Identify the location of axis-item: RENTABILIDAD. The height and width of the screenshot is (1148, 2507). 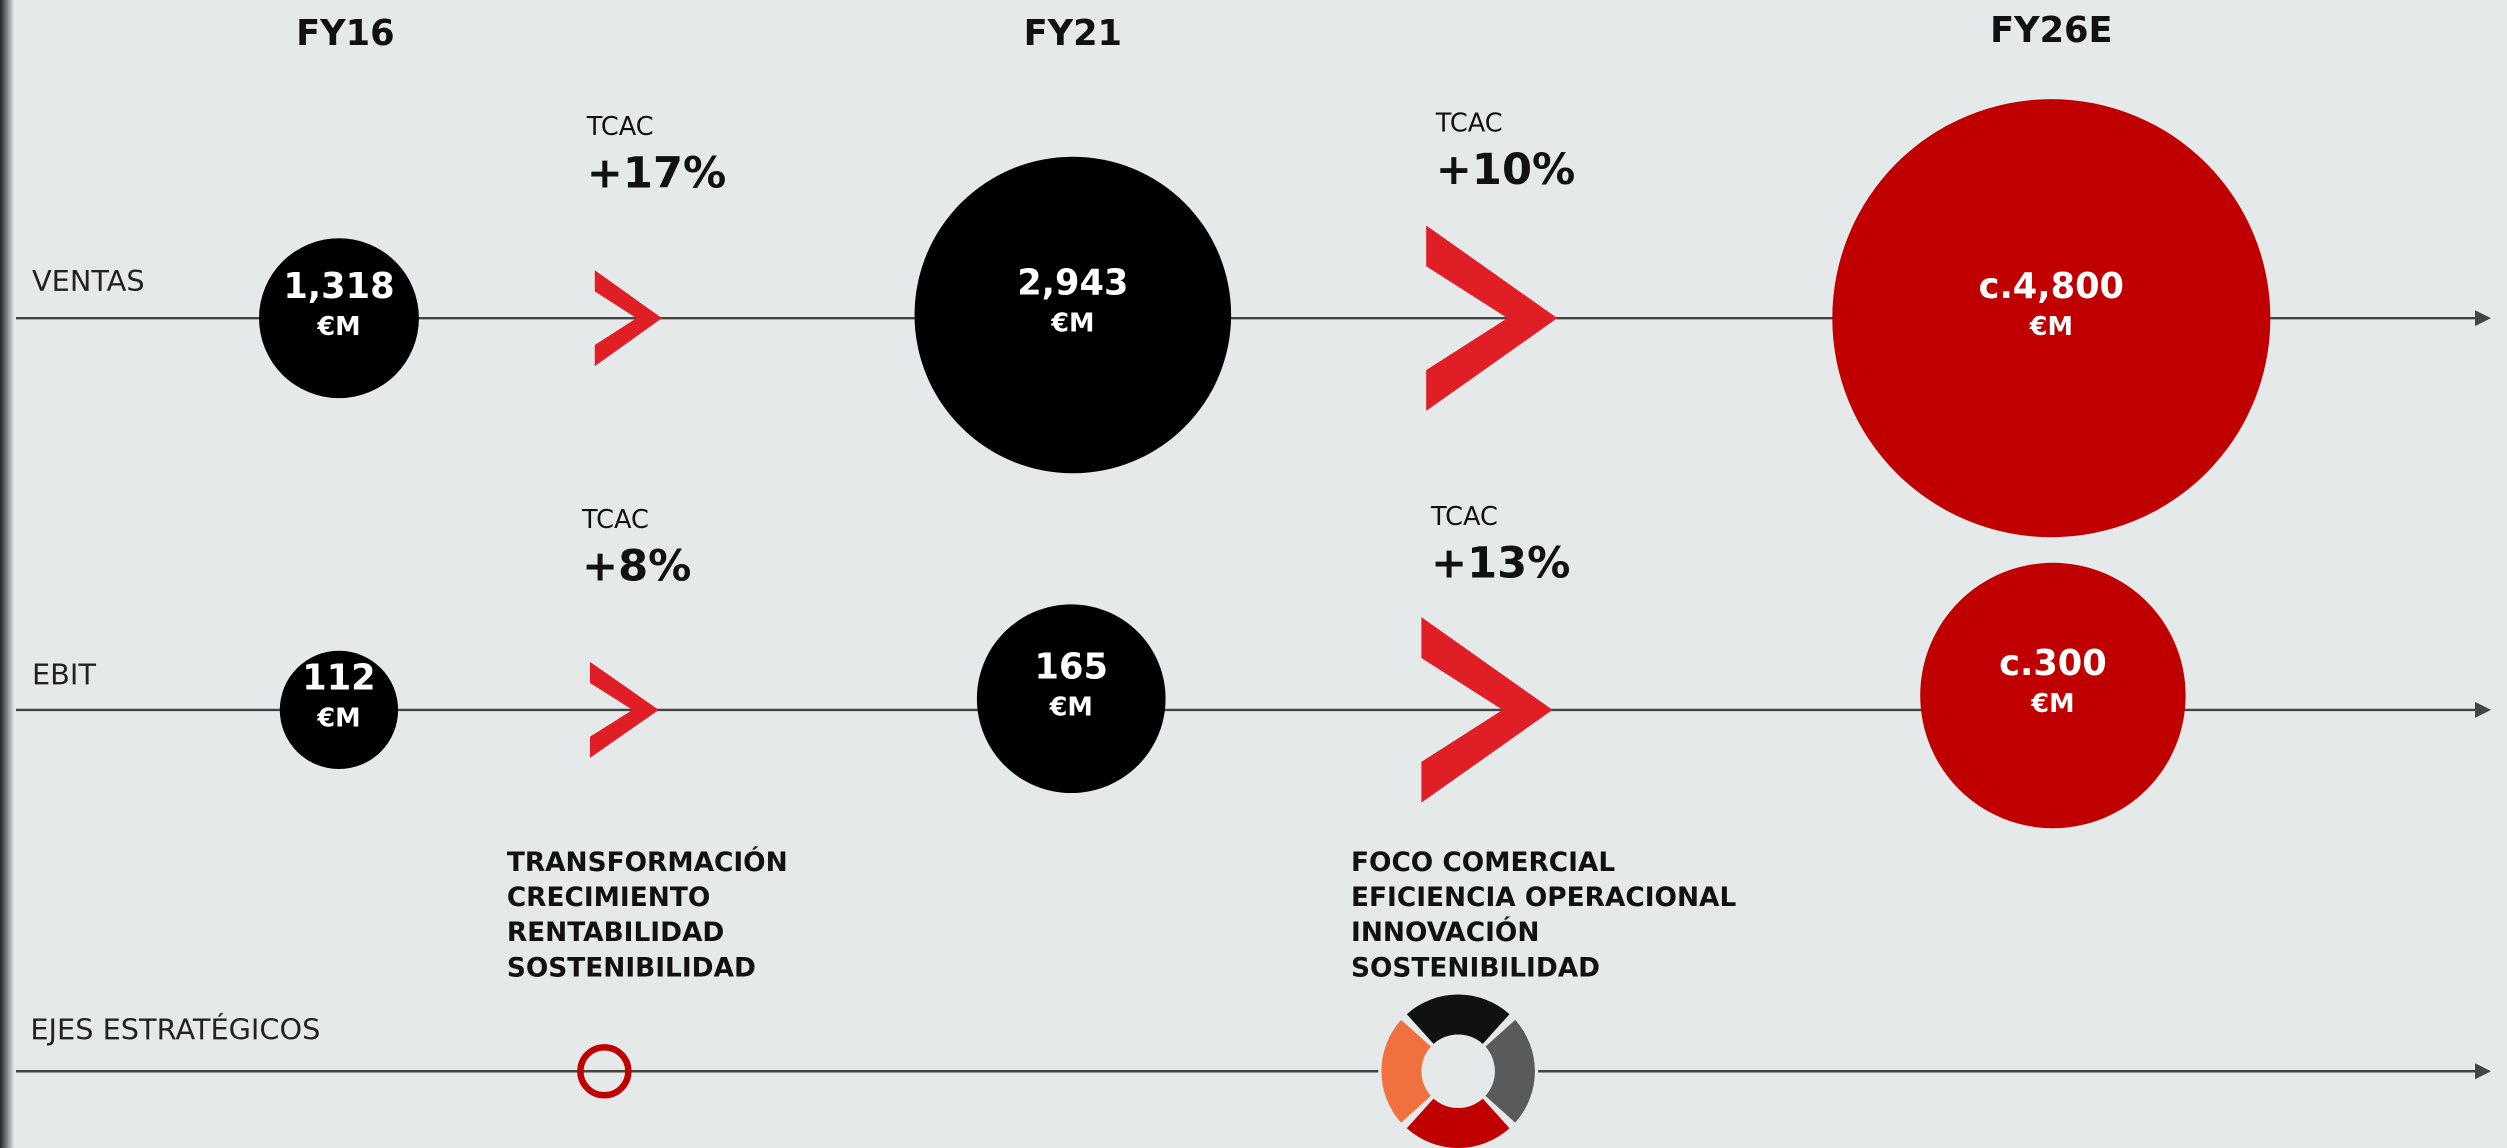
(615, 933).